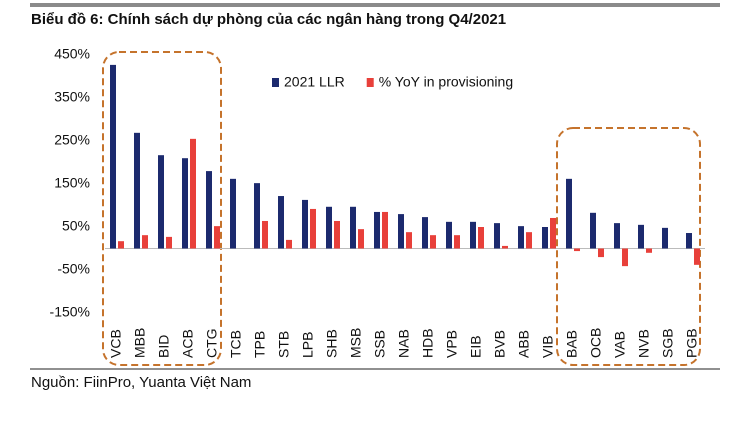  Describe the element at coordinates (164, 346) in the screenshot. I see `x-tick-label: BID` at that location.